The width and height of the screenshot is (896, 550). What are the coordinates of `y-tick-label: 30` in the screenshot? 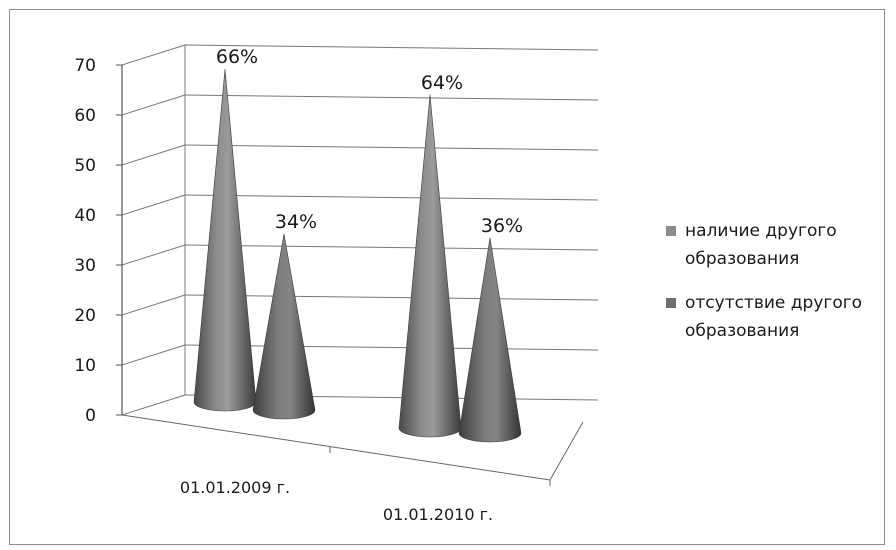 It's located at (85, 266).